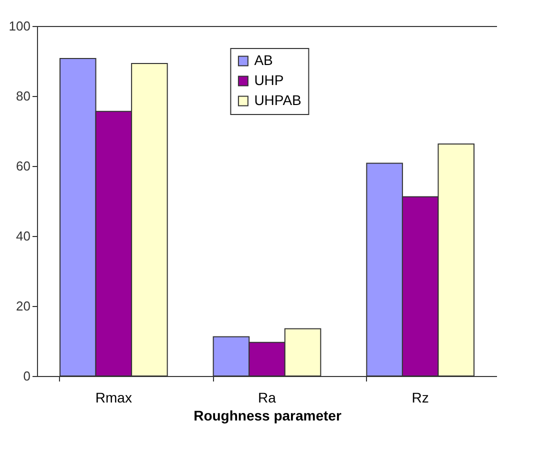  Describe the element at coordinates (23, 166) in the screenshot. I see `y-tick-label: 60` at that location.